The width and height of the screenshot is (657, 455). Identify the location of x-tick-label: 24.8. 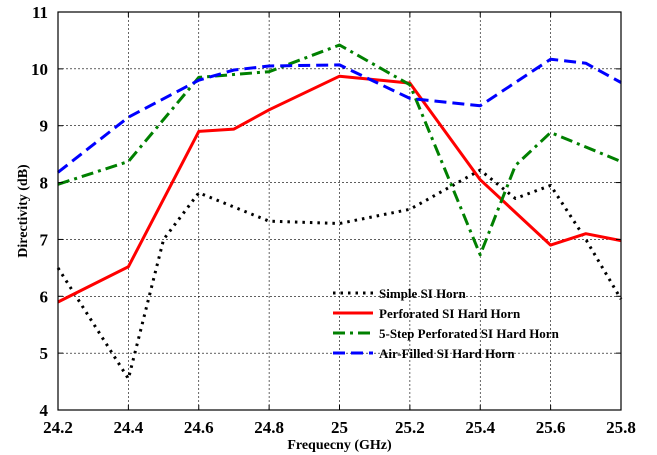
(269, 427).